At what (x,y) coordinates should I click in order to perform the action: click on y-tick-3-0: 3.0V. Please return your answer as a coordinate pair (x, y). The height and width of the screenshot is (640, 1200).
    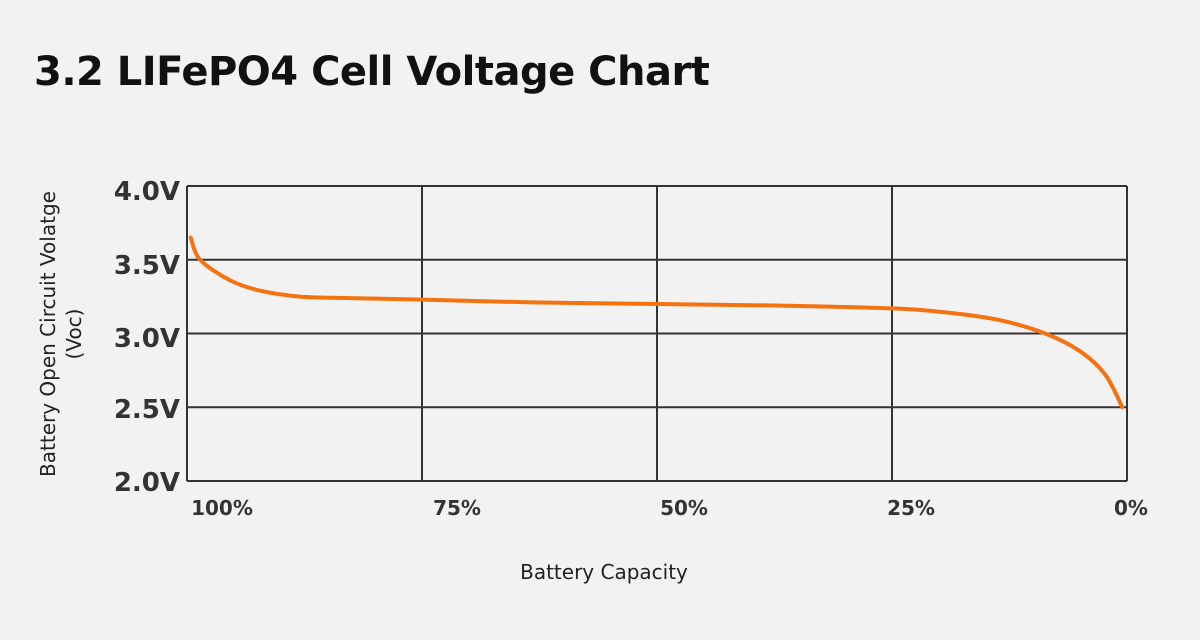
    Looking at the image, I should click on (146, 339).